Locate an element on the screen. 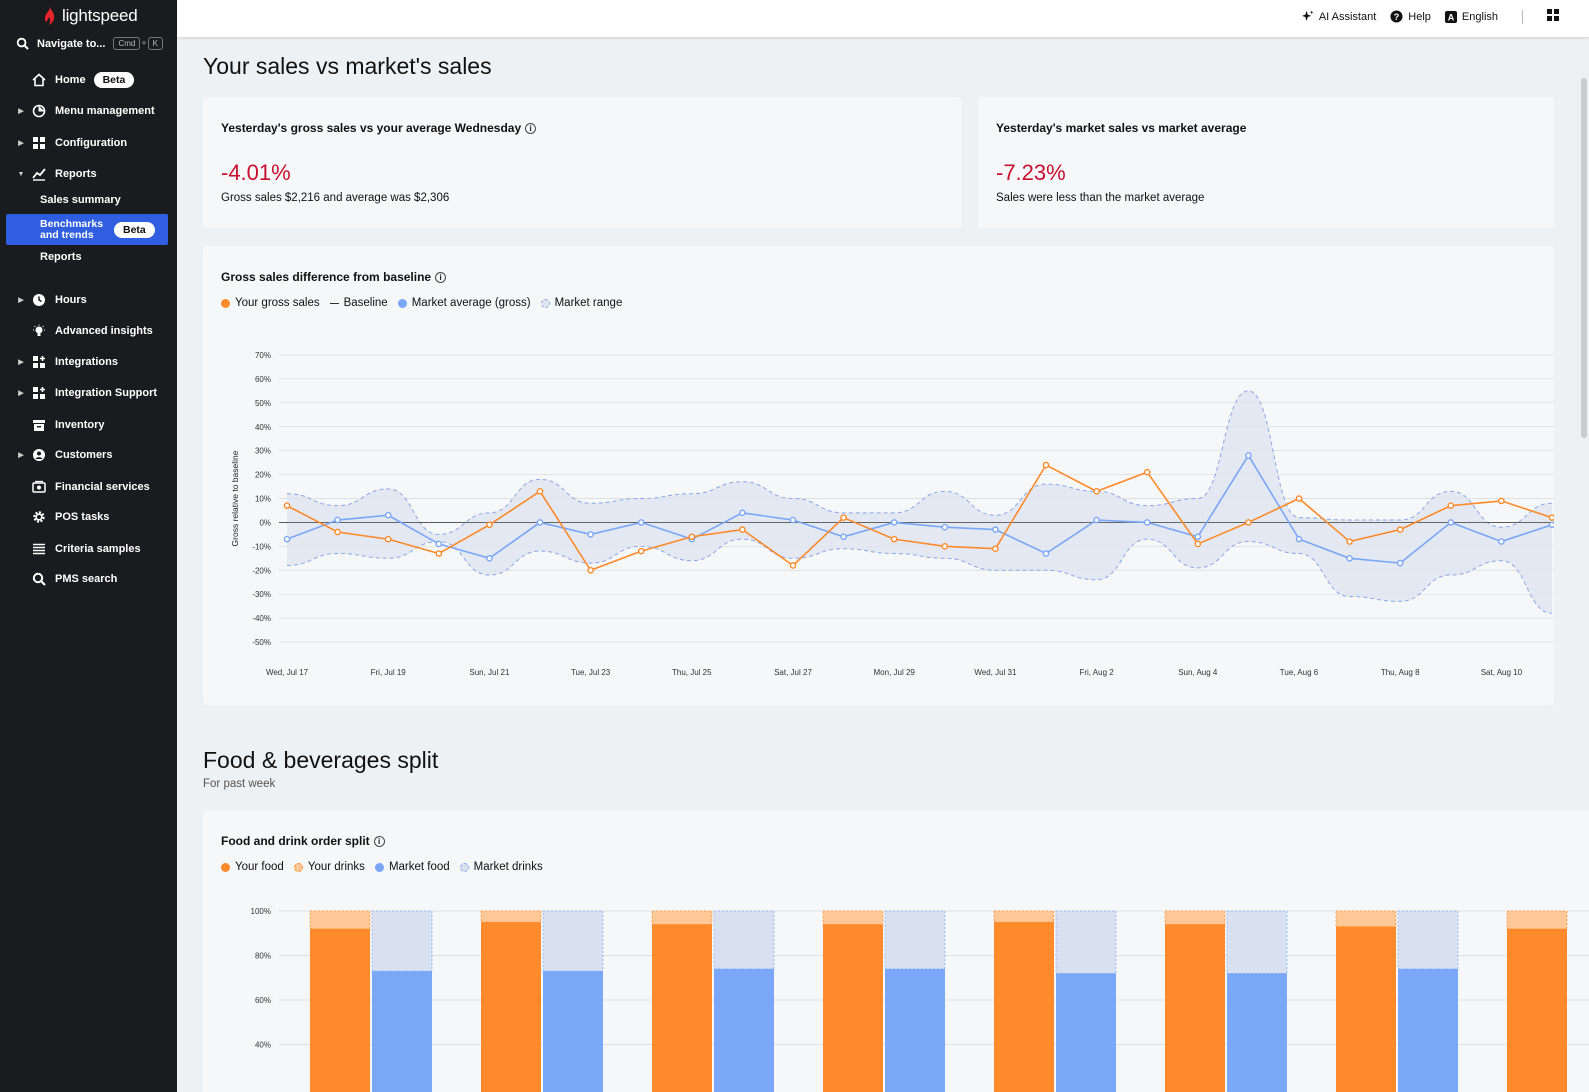  sidebar-item-configuration: ▶ Configuration is located at coordinates (88, 143).